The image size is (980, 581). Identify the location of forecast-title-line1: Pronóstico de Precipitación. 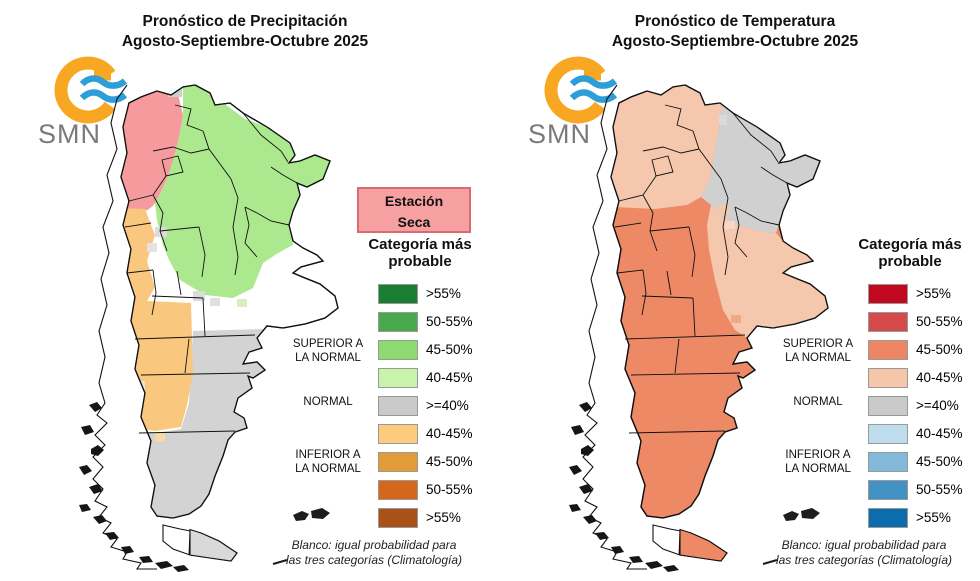
(245, 21).